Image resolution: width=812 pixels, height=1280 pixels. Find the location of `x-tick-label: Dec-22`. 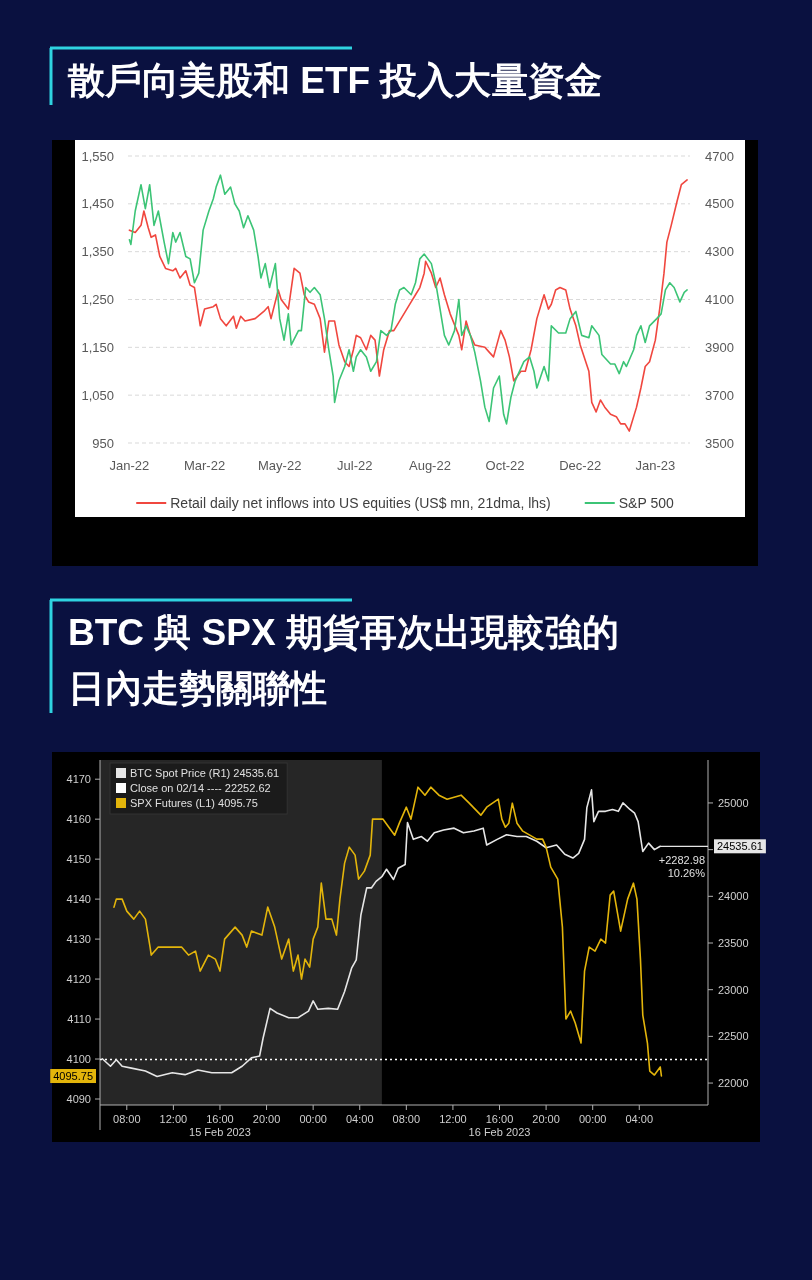

x-tick-label: Dec-22 is located at coordinates (580, 465).